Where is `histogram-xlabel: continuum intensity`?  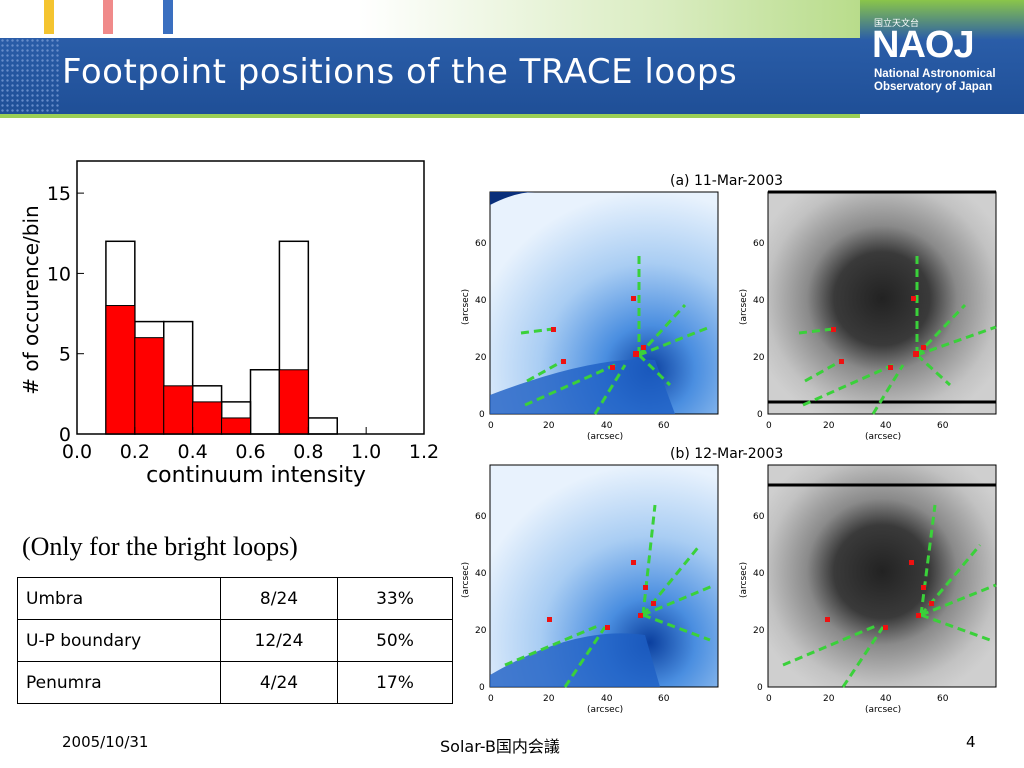
histogram-xlabel: continuum intensity is located at coordinates (256, 475).